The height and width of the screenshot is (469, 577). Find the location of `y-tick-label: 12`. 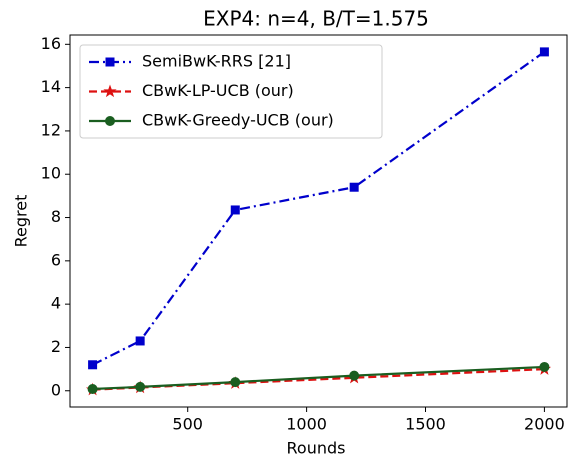

y-tick-label: 12 is located at coordinates (51, 129).